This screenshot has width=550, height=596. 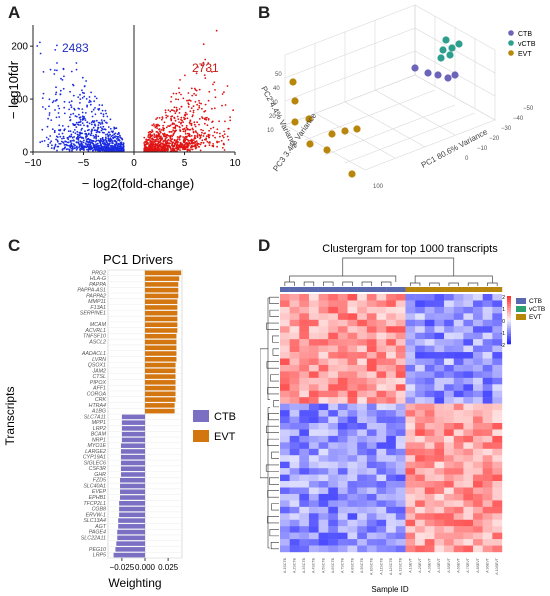 What do you see at coordinates (134, 583) in the screenshot?
I see `pc1-x-label: Weighting` at bounding box center [134, 583].